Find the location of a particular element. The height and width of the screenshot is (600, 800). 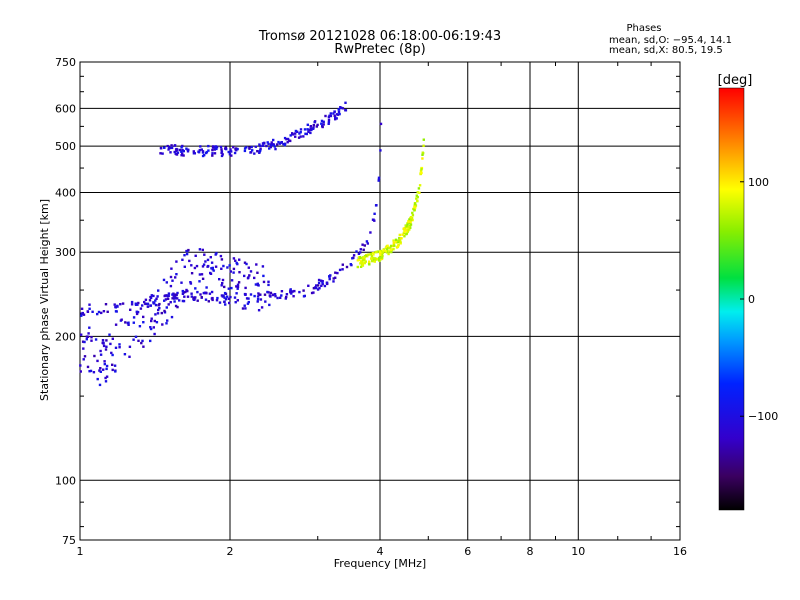

x-tick-label: 1 is located at coordinates (80, 551).